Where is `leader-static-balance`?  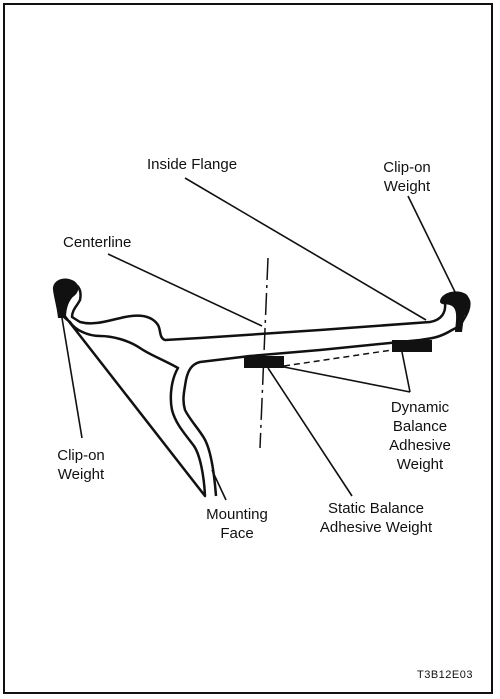 leader-static-balance is located at coordinates (310, 432).